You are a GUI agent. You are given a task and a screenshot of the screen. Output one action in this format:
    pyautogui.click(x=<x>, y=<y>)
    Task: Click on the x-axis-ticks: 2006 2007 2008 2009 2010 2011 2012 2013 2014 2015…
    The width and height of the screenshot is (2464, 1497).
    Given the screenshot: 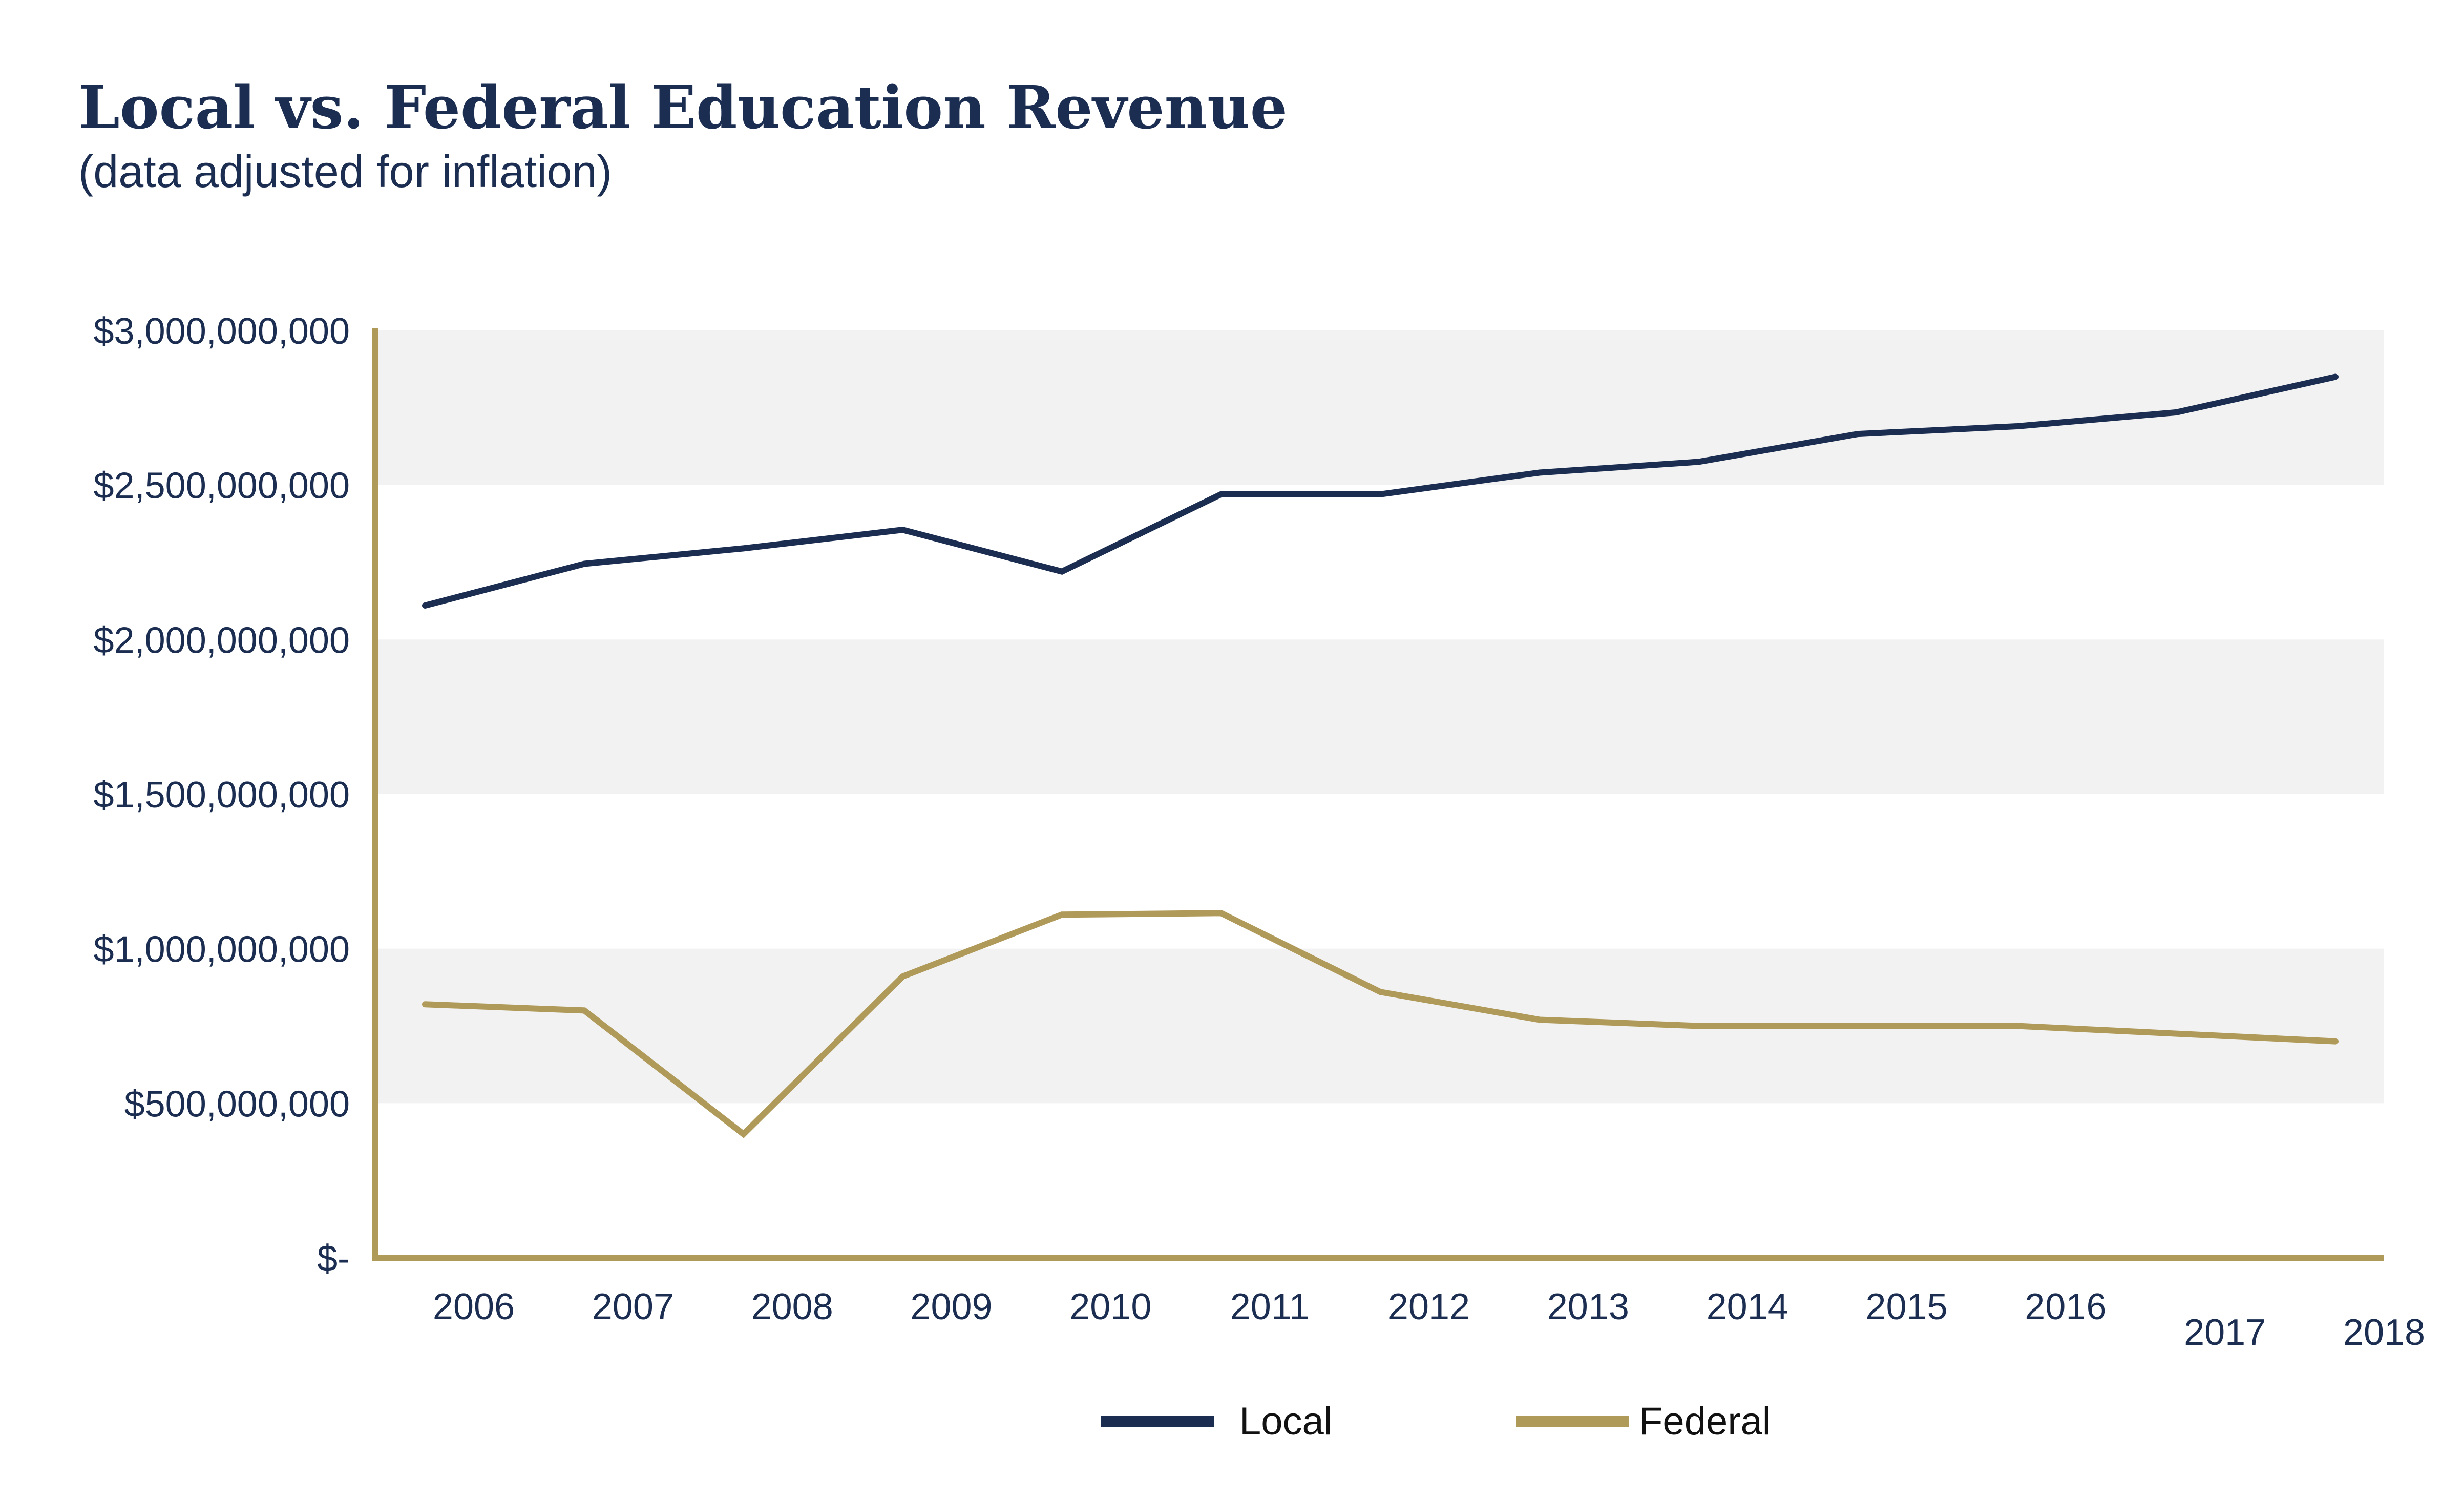 What is the action you would take?
    pyautogui.click(x=1429, y=1319)
    